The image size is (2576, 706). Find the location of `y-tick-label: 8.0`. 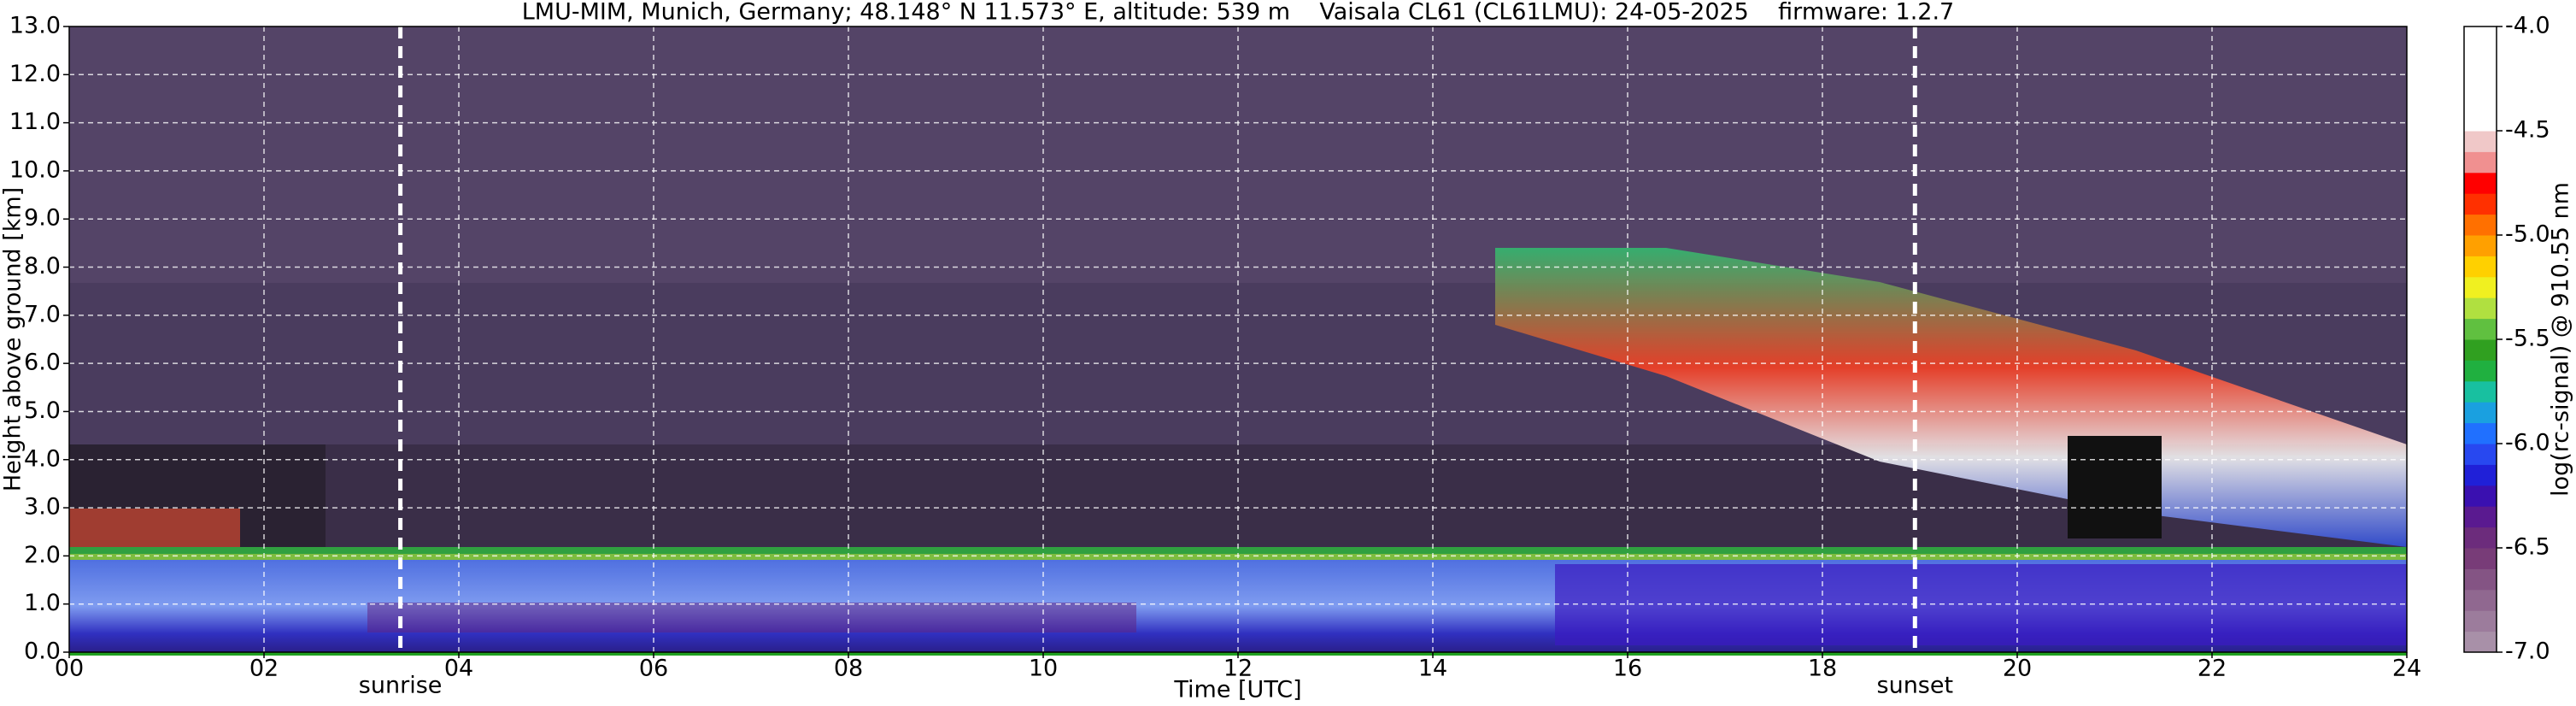

y-tick-label: 8.0 is located at coordinates (42, 266).